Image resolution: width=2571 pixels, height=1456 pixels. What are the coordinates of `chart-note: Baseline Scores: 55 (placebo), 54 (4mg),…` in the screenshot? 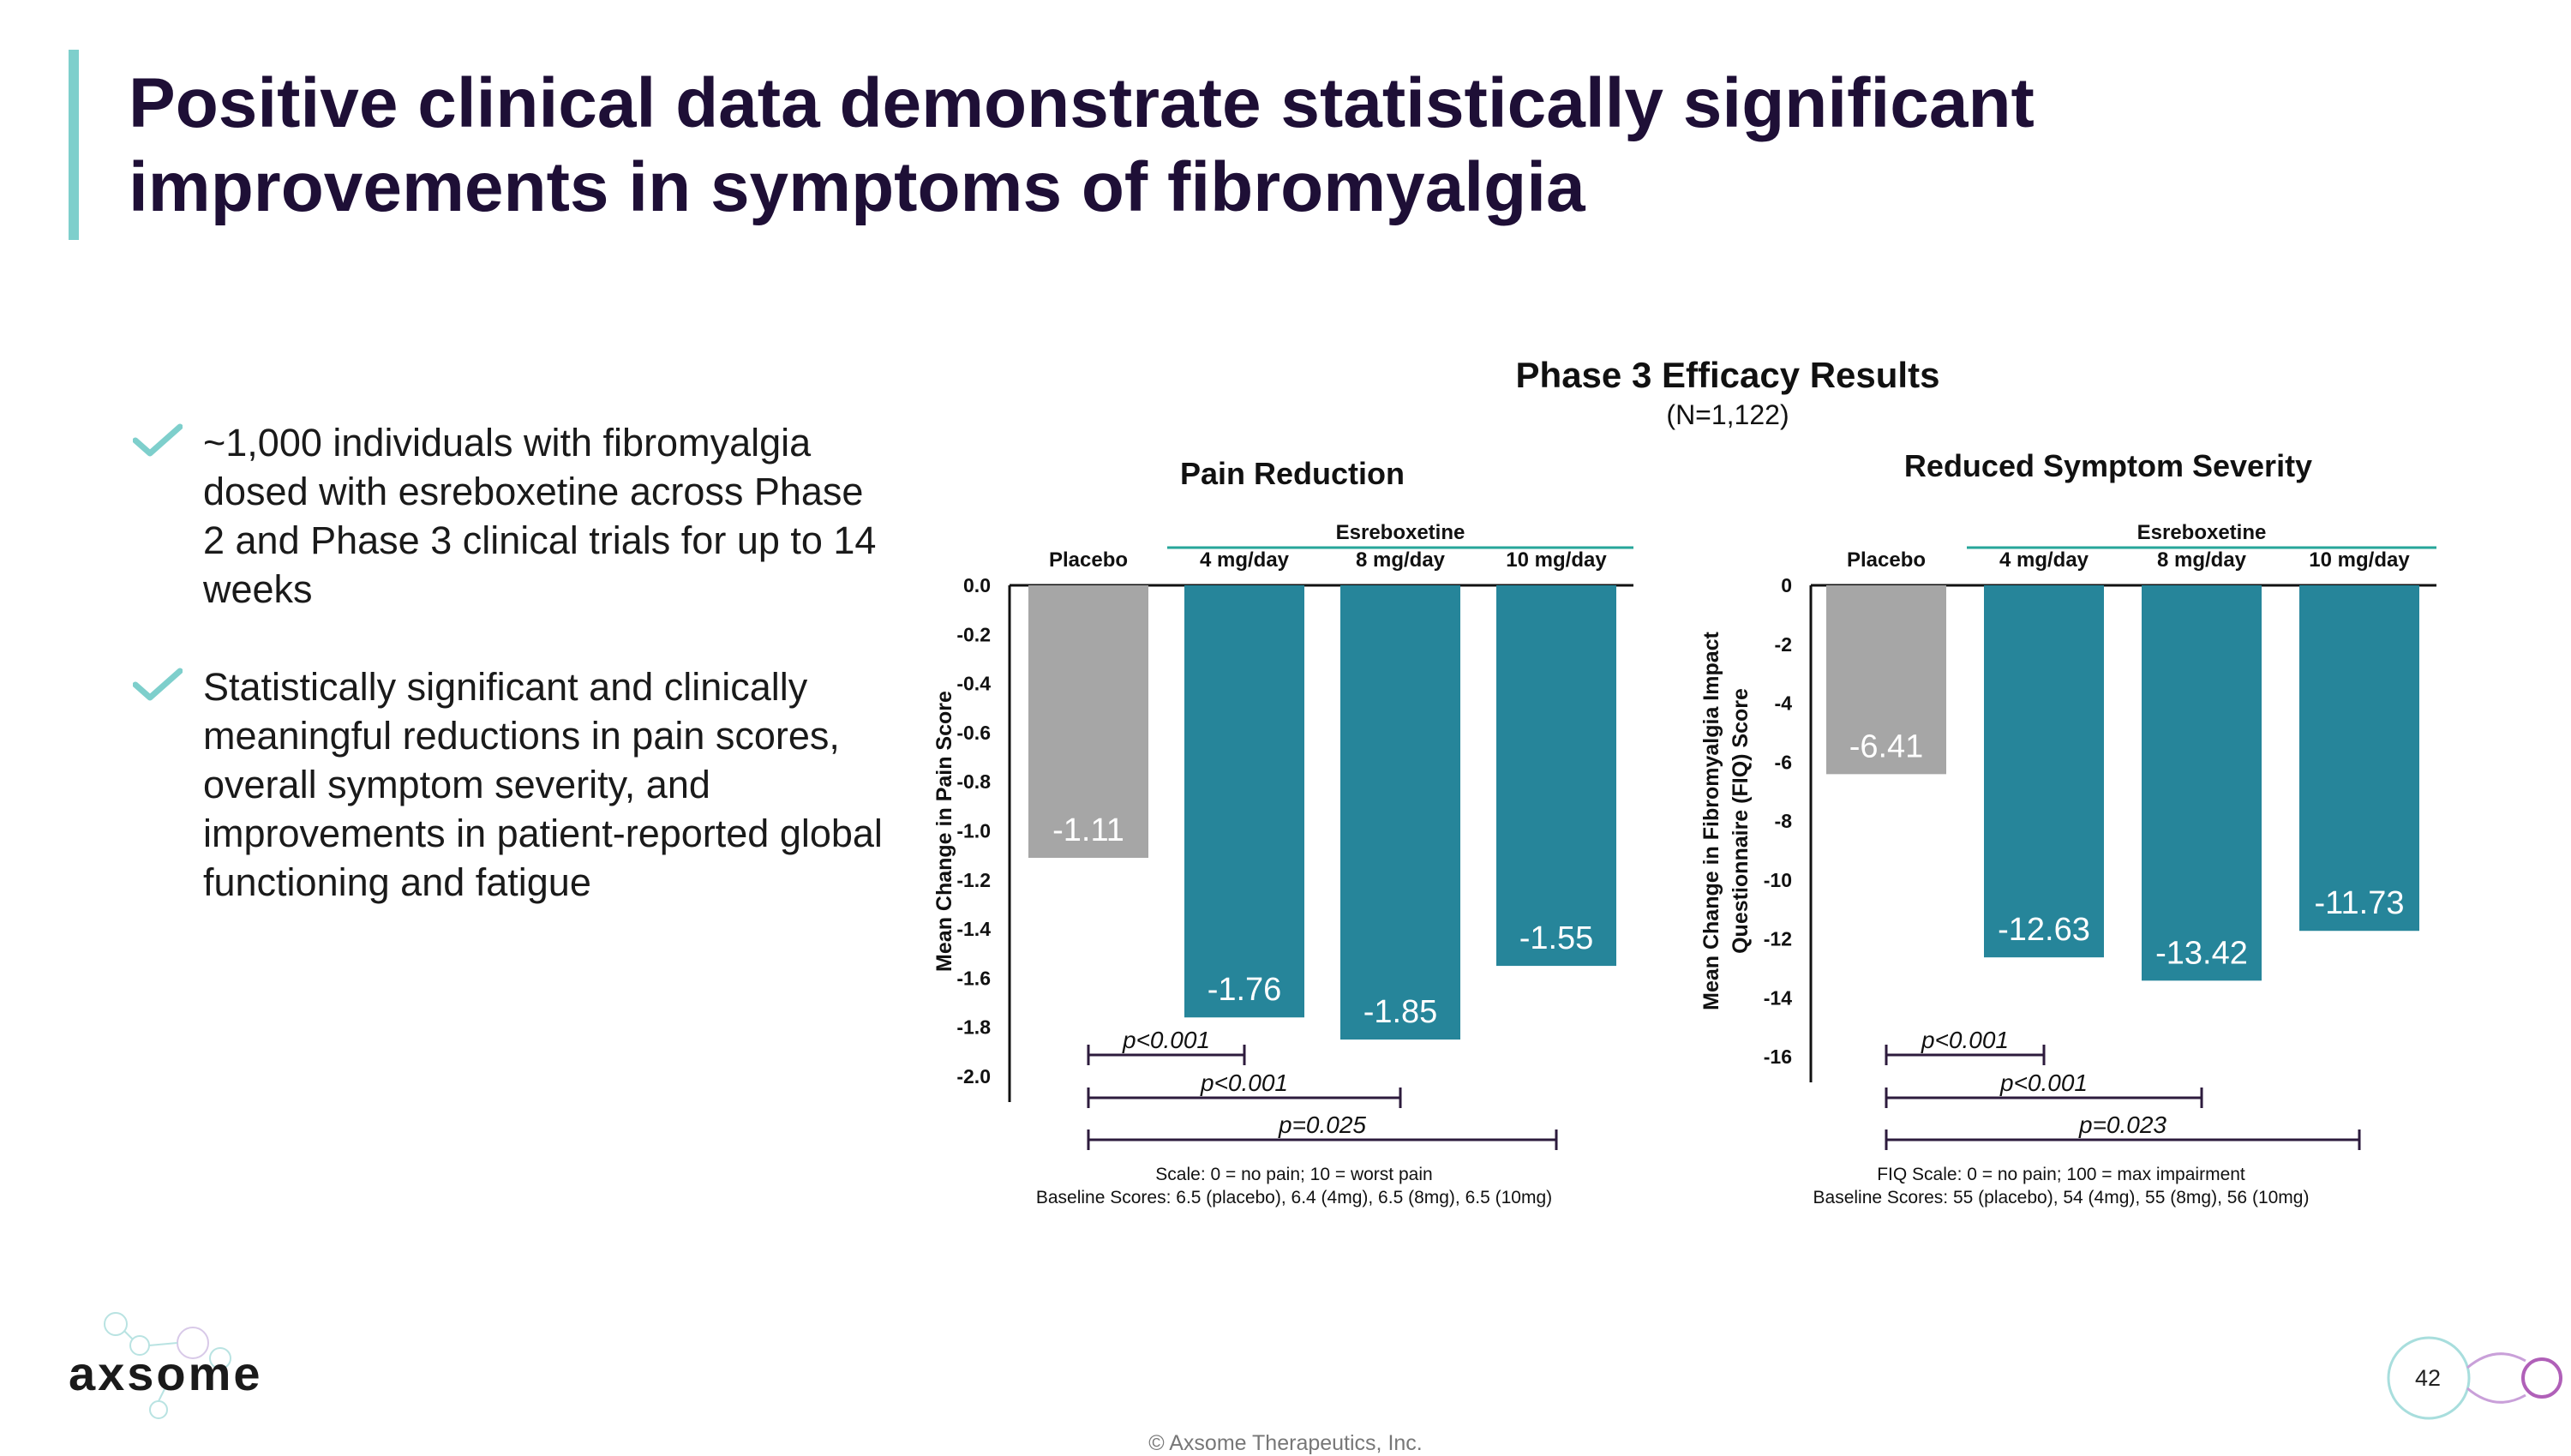 It's located at (2061, 1197).